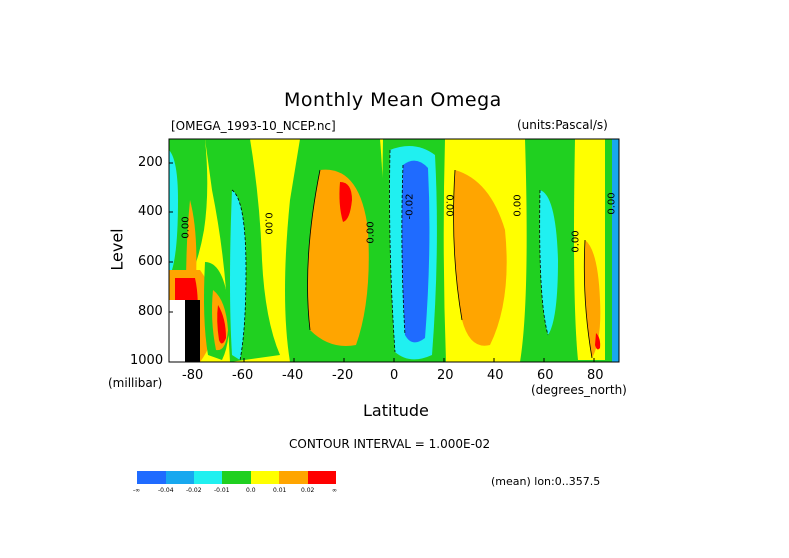 This screenshot has height=558, width=789. What do you see at coordinates (592, 299) in the screenshot?
I see `contour-orange-n82` at bounding box center [592, 299].